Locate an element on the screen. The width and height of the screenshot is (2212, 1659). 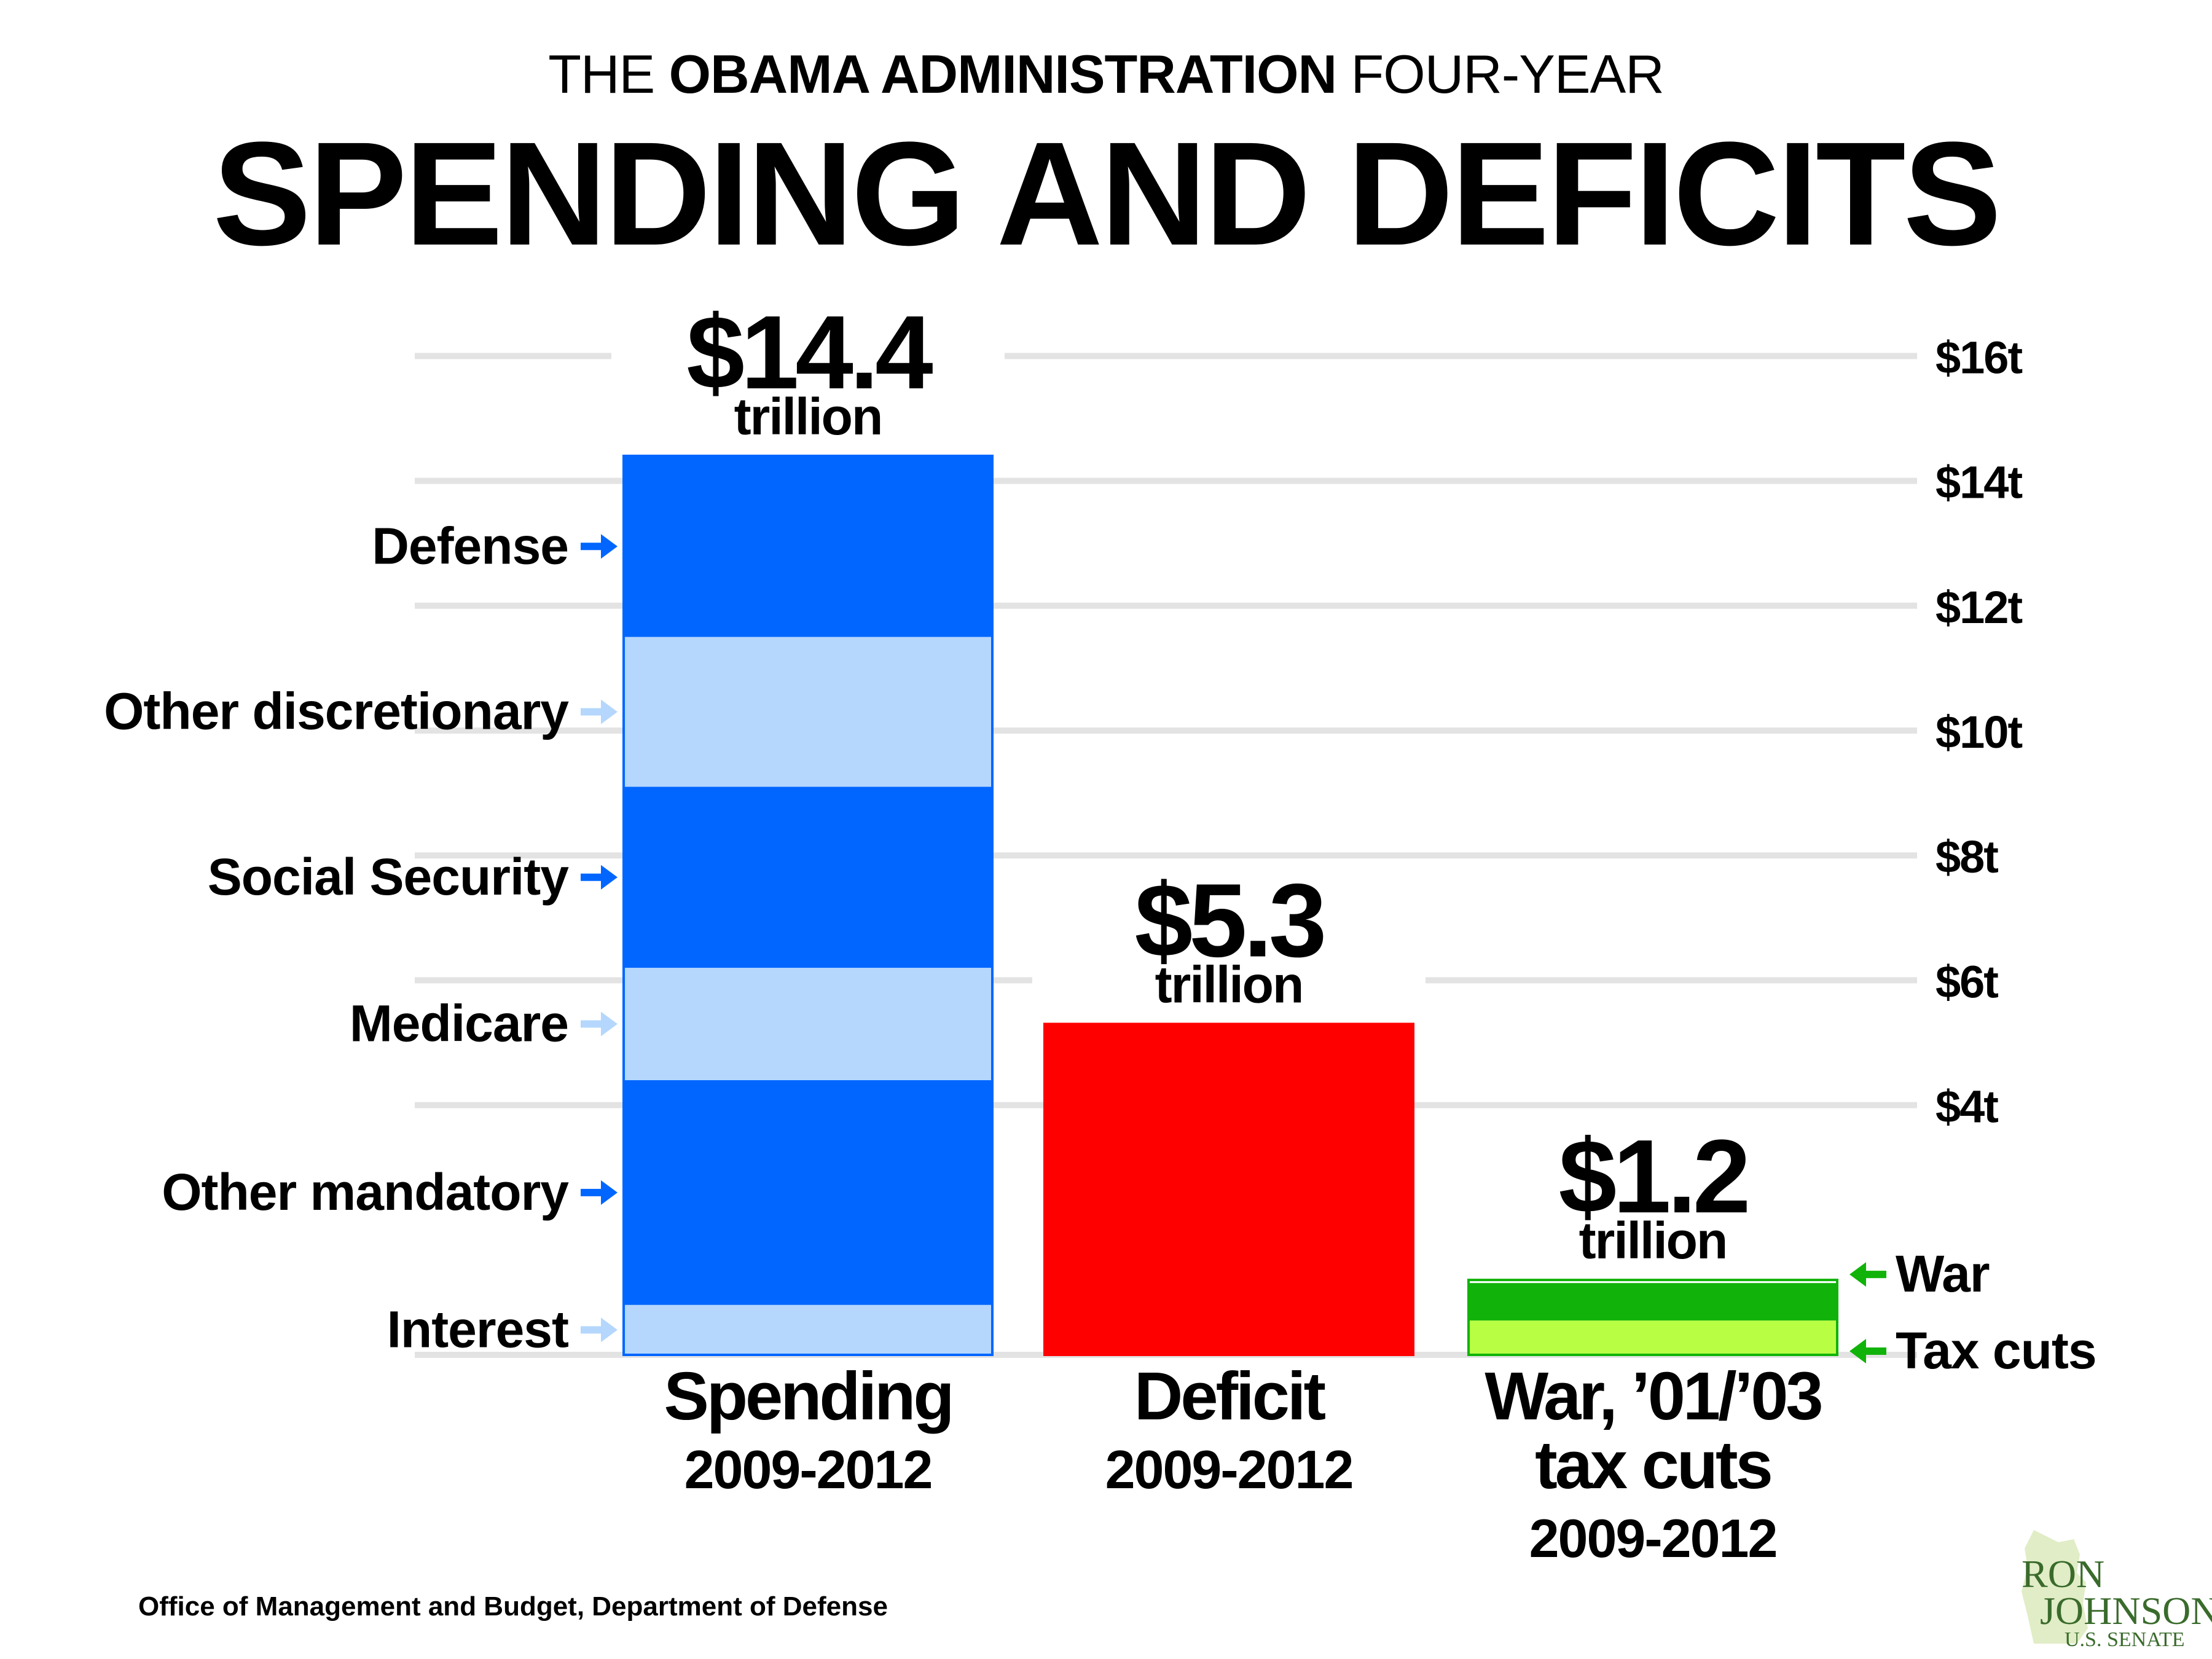
y-tick-label: $10t is located at coordinates (1979, 732).